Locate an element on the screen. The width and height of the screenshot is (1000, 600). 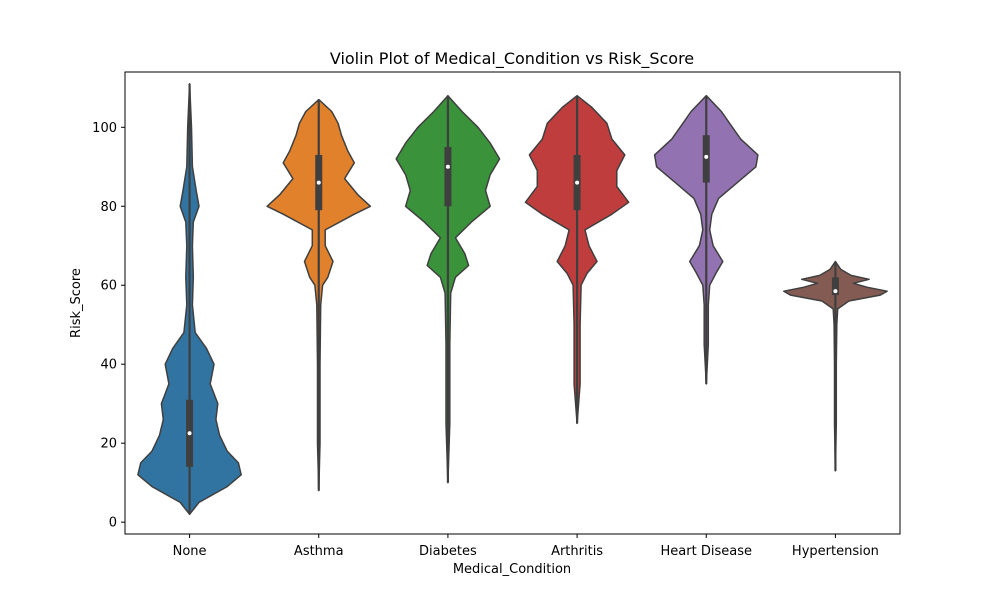
y-tick-label: 60 is located at coordinates (108, 286).